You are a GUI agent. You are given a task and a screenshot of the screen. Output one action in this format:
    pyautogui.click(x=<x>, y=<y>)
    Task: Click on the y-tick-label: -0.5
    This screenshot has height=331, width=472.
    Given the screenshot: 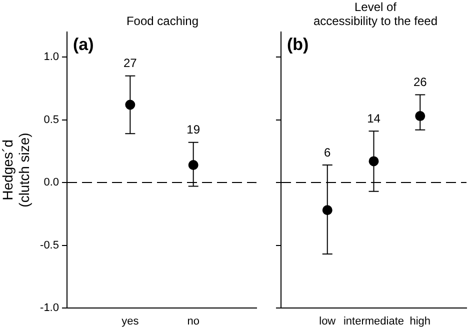 What is the action you would take?
    pyautogui.click(x=49, y=245)
    